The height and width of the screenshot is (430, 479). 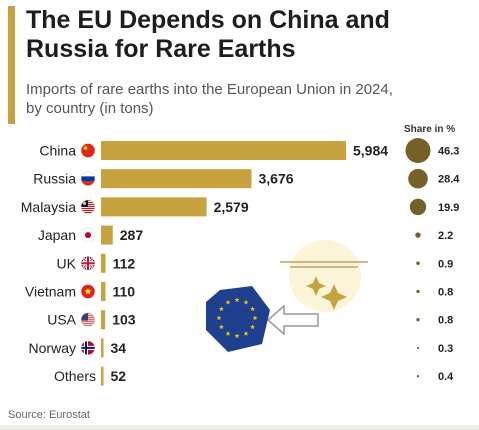 I want to click on eu-stars, so click(x=237, y=318).